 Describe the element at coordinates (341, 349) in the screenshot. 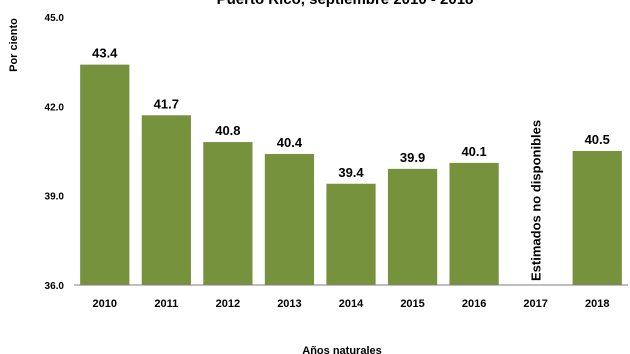

I see `x-axis-title: Años naturales` at that location.